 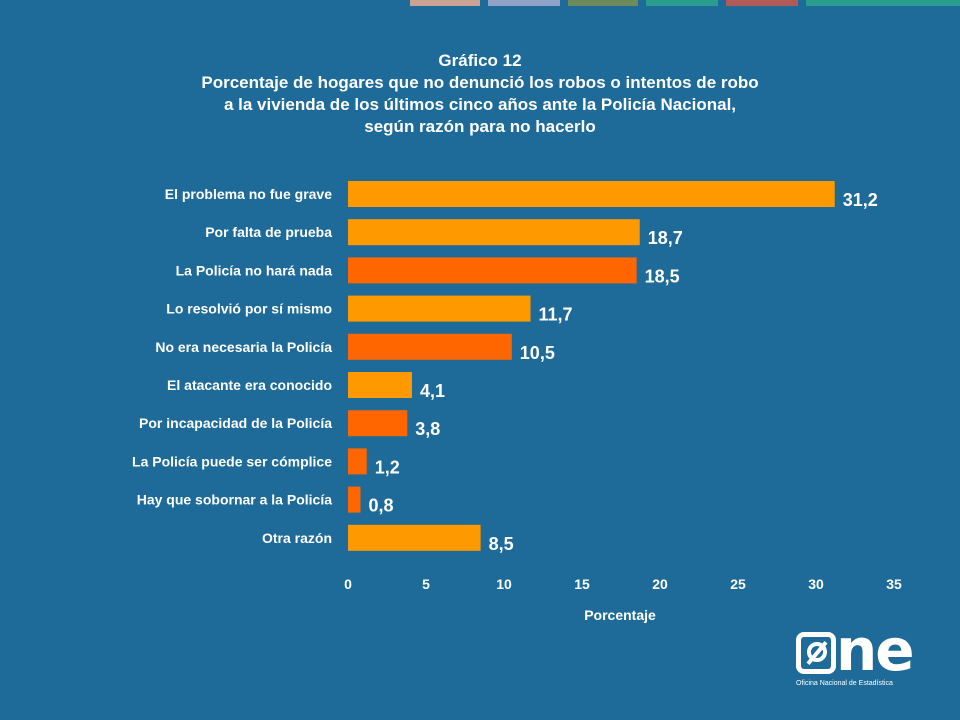 I want to click on value-label: 3,8, so click(x=427, y=429).